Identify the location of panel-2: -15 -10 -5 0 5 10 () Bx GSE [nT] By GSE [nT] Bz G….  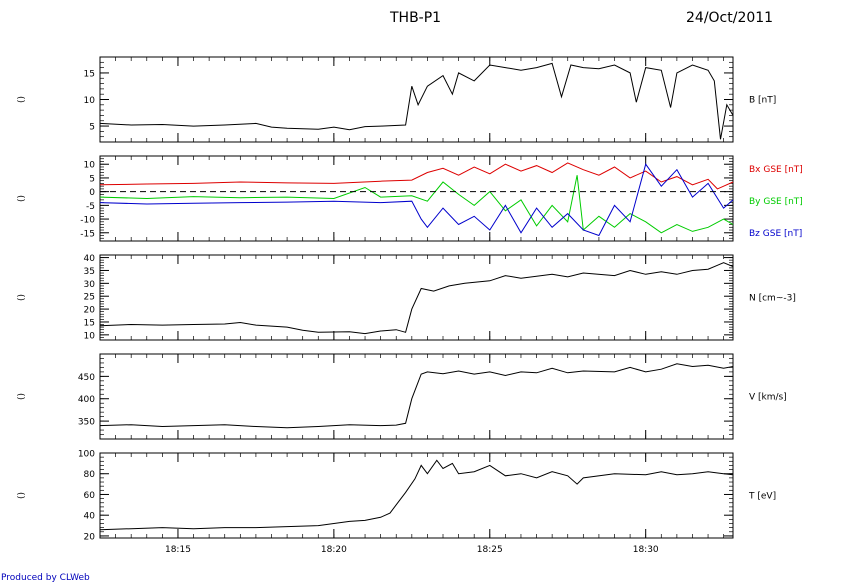
(410, 198).